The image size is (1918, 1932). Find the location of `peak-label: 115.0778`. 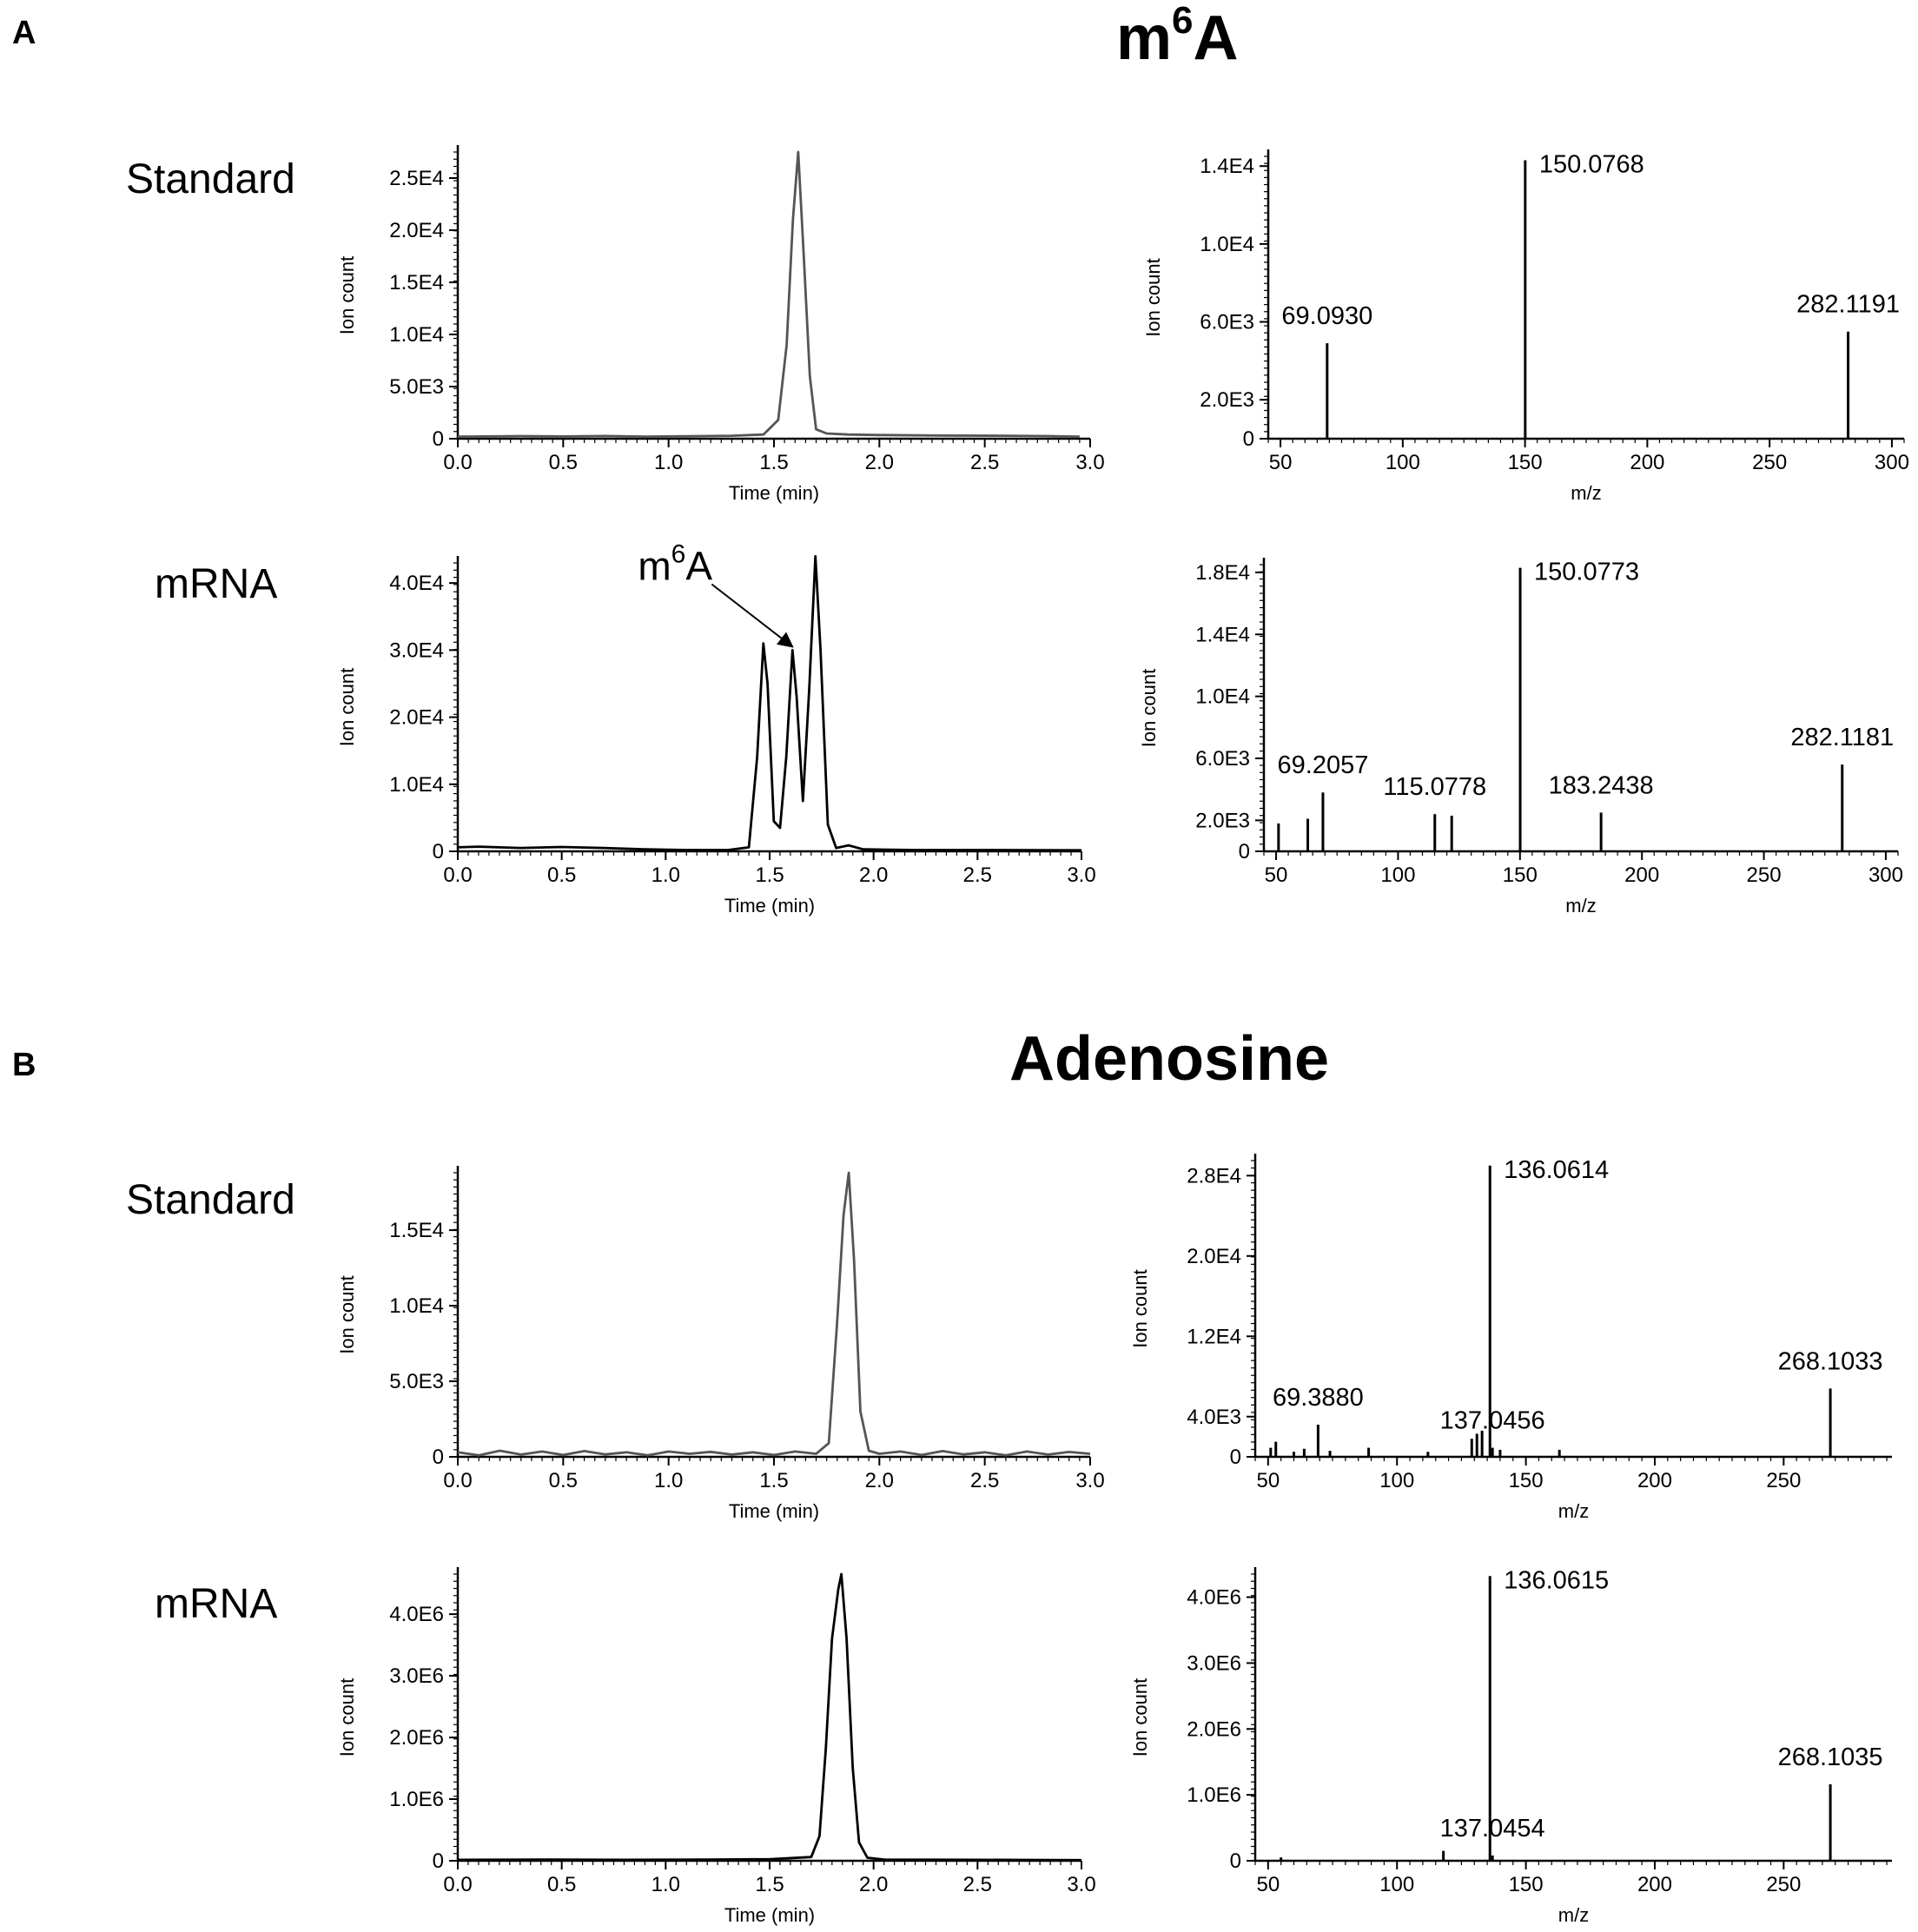

peak-label: 115.0778 is located at coordinates (1434, 787).